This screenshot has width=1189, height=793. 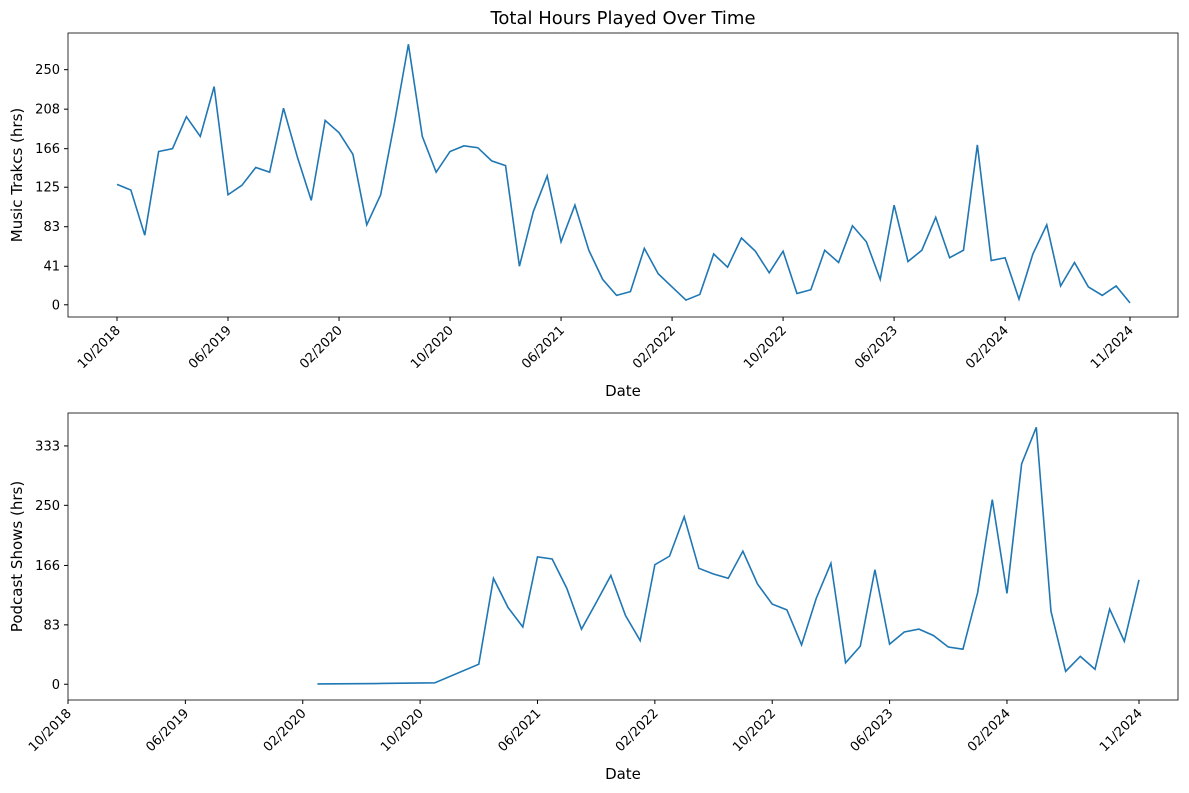 I want to click on y-tick-label: 41, so click(x=51, y=267).